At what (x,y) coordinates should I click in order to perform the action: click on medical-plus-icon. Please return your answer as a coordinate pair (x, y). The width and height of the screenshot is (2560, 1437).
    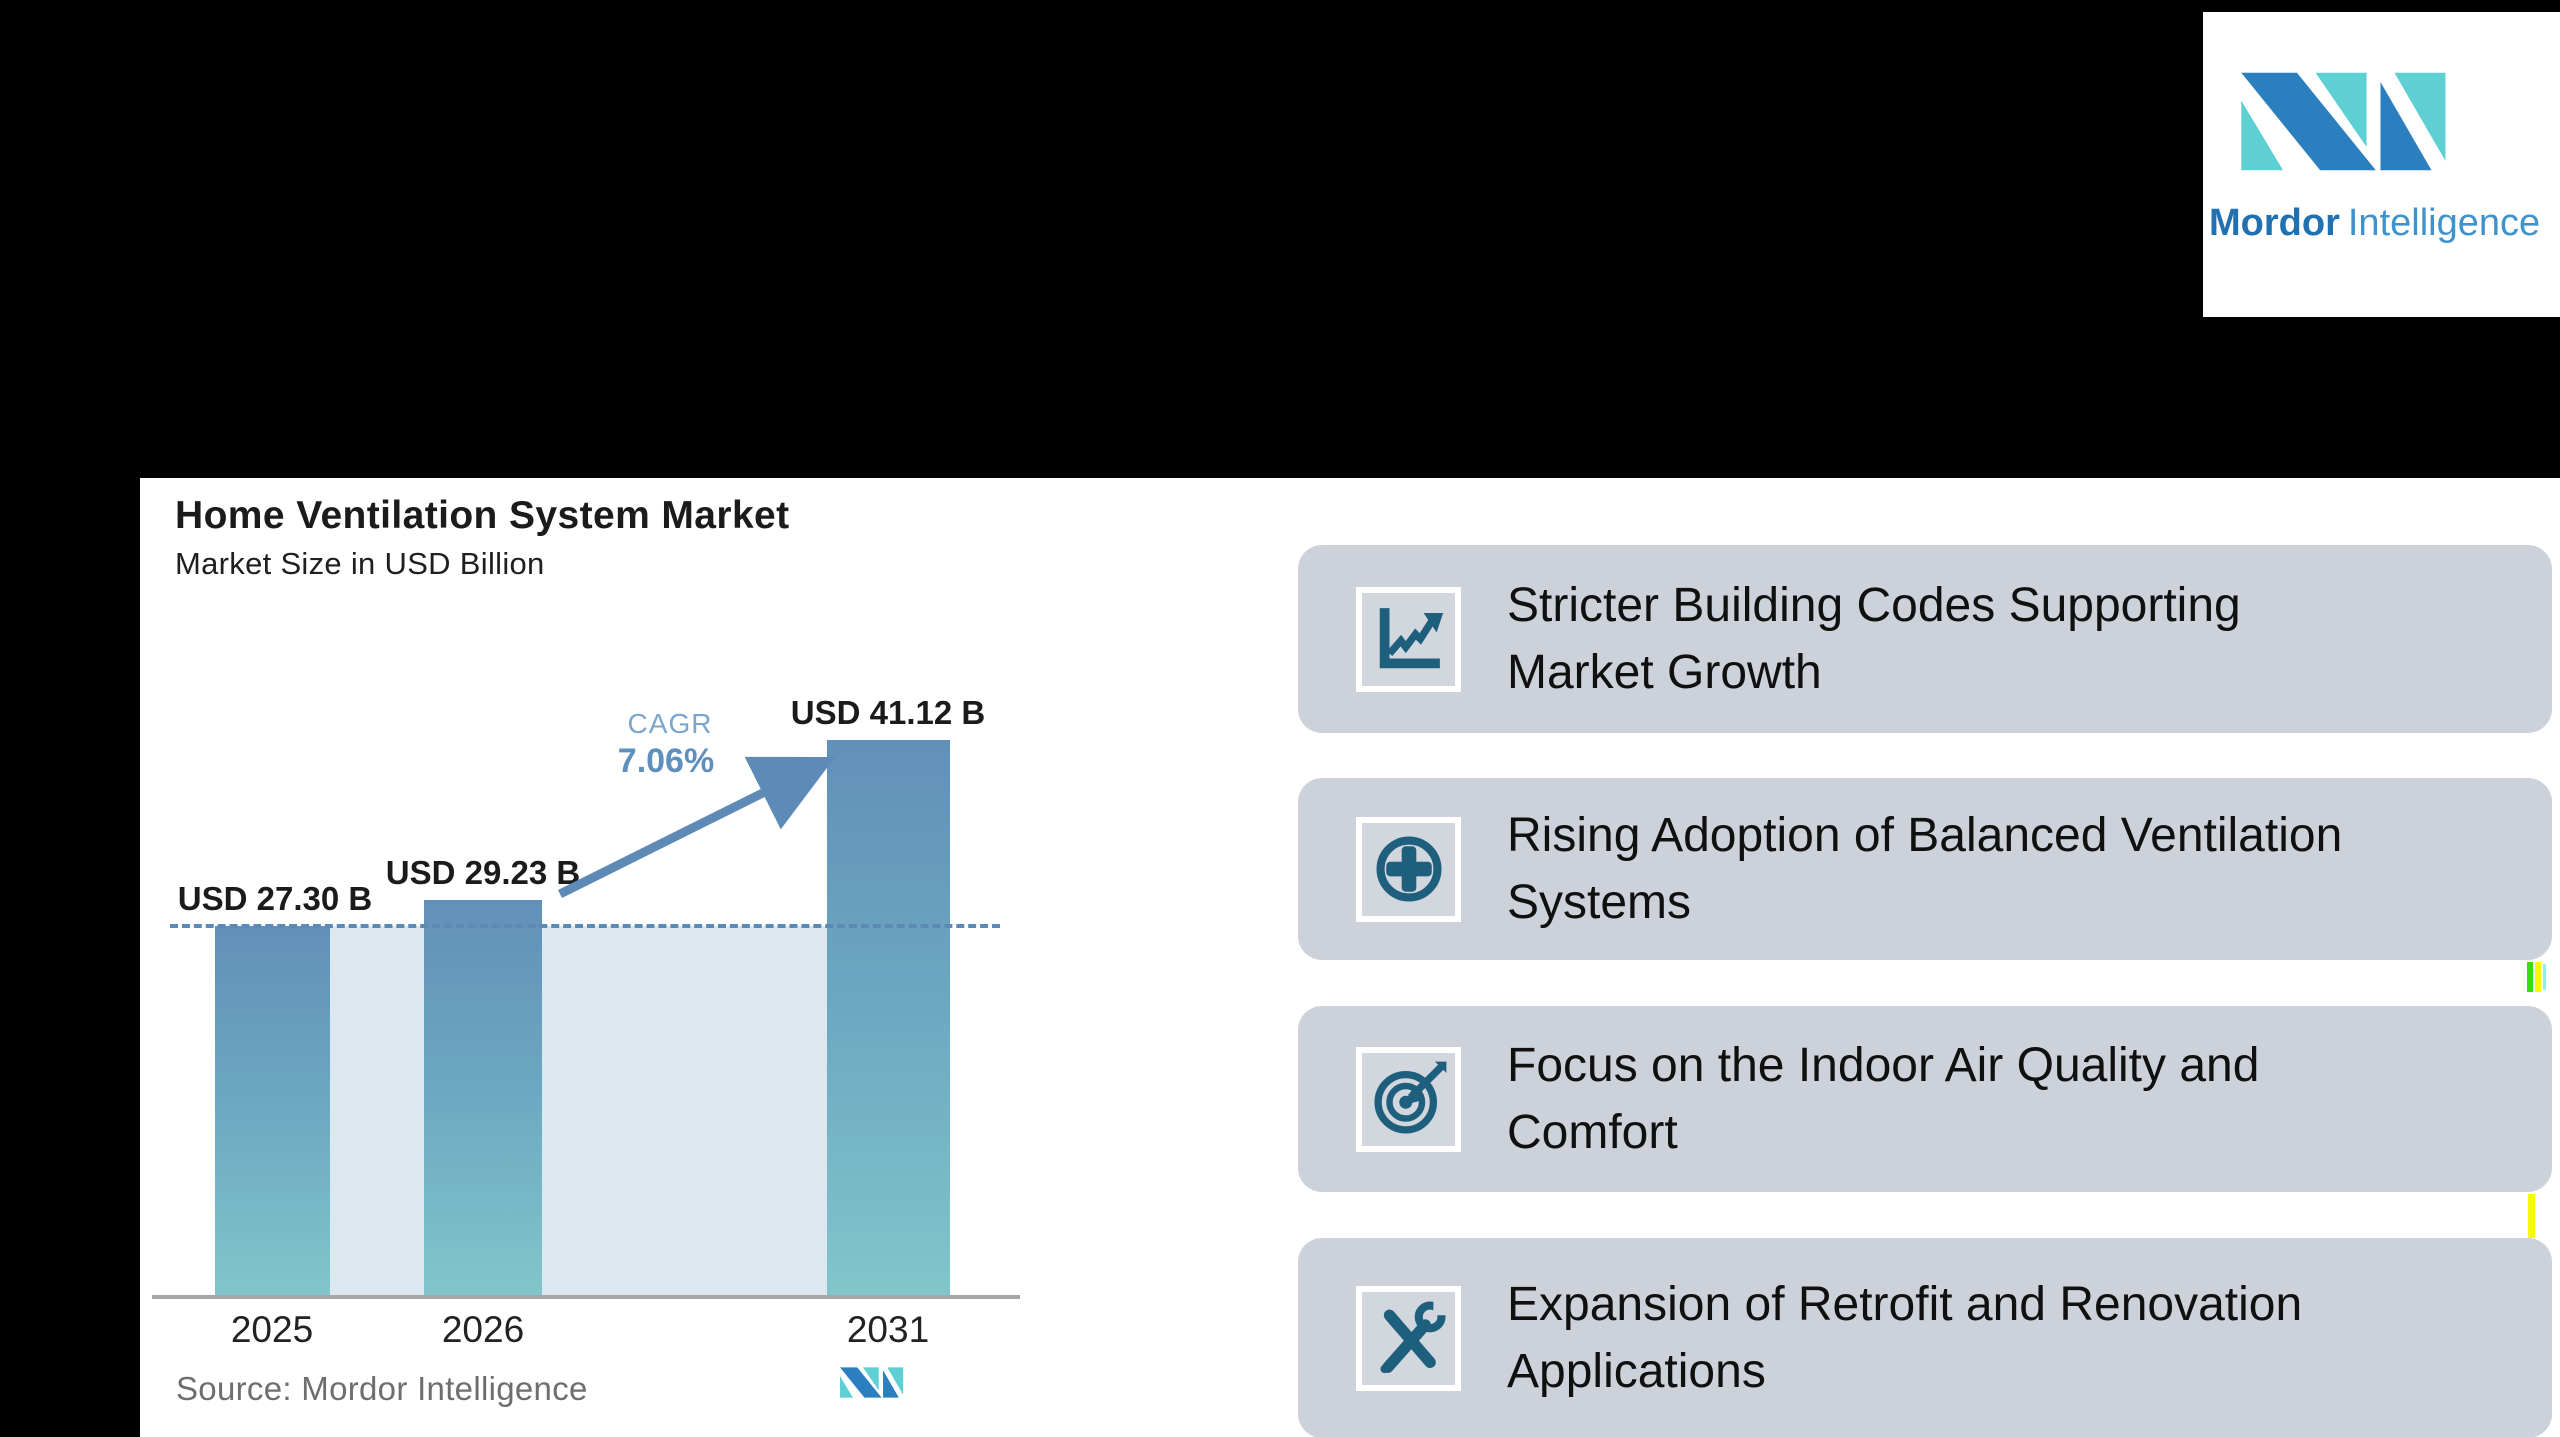
    Looking at the image, I should click on (1408, 869).